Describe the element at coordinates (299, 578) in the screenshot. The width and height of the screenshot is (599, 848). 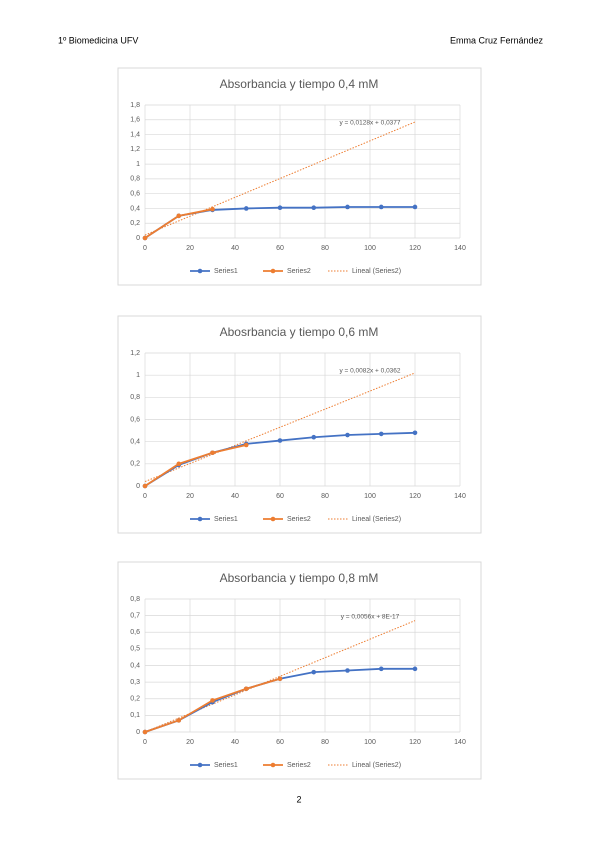
I see `chart-title: Absorbancia y tiempo 0,8 mM` at that location.